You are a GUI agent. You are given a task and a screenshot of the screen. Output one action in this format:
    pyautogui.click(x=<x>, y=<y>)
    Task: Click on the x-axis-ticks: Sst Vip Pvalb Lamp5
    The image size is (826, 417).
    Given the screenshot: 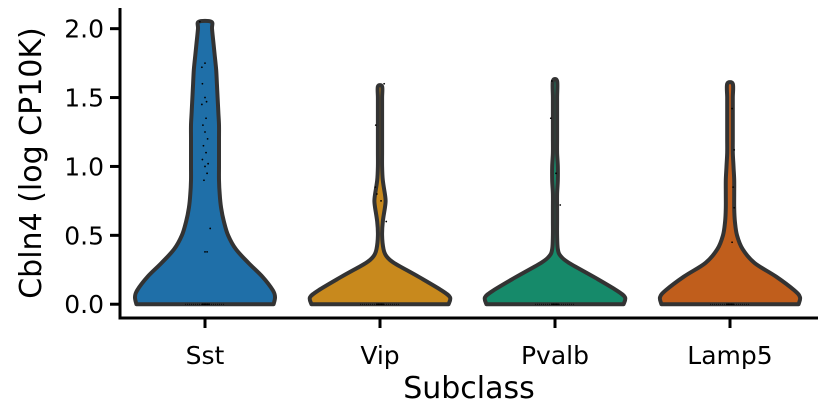 What is the action you would take?
    pyautogui.click(x=479, y=344)
    